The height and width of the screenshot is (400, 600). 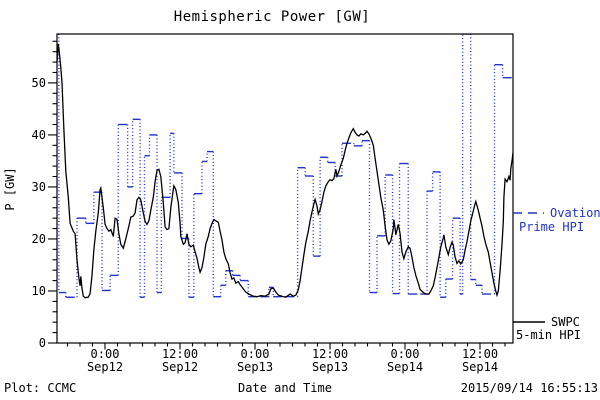 What do you see at coordinates (548, 335) in the screenshot?
I see `legend-swpc-label-line2: 5-min HPI` at bounding box center [548, 335].